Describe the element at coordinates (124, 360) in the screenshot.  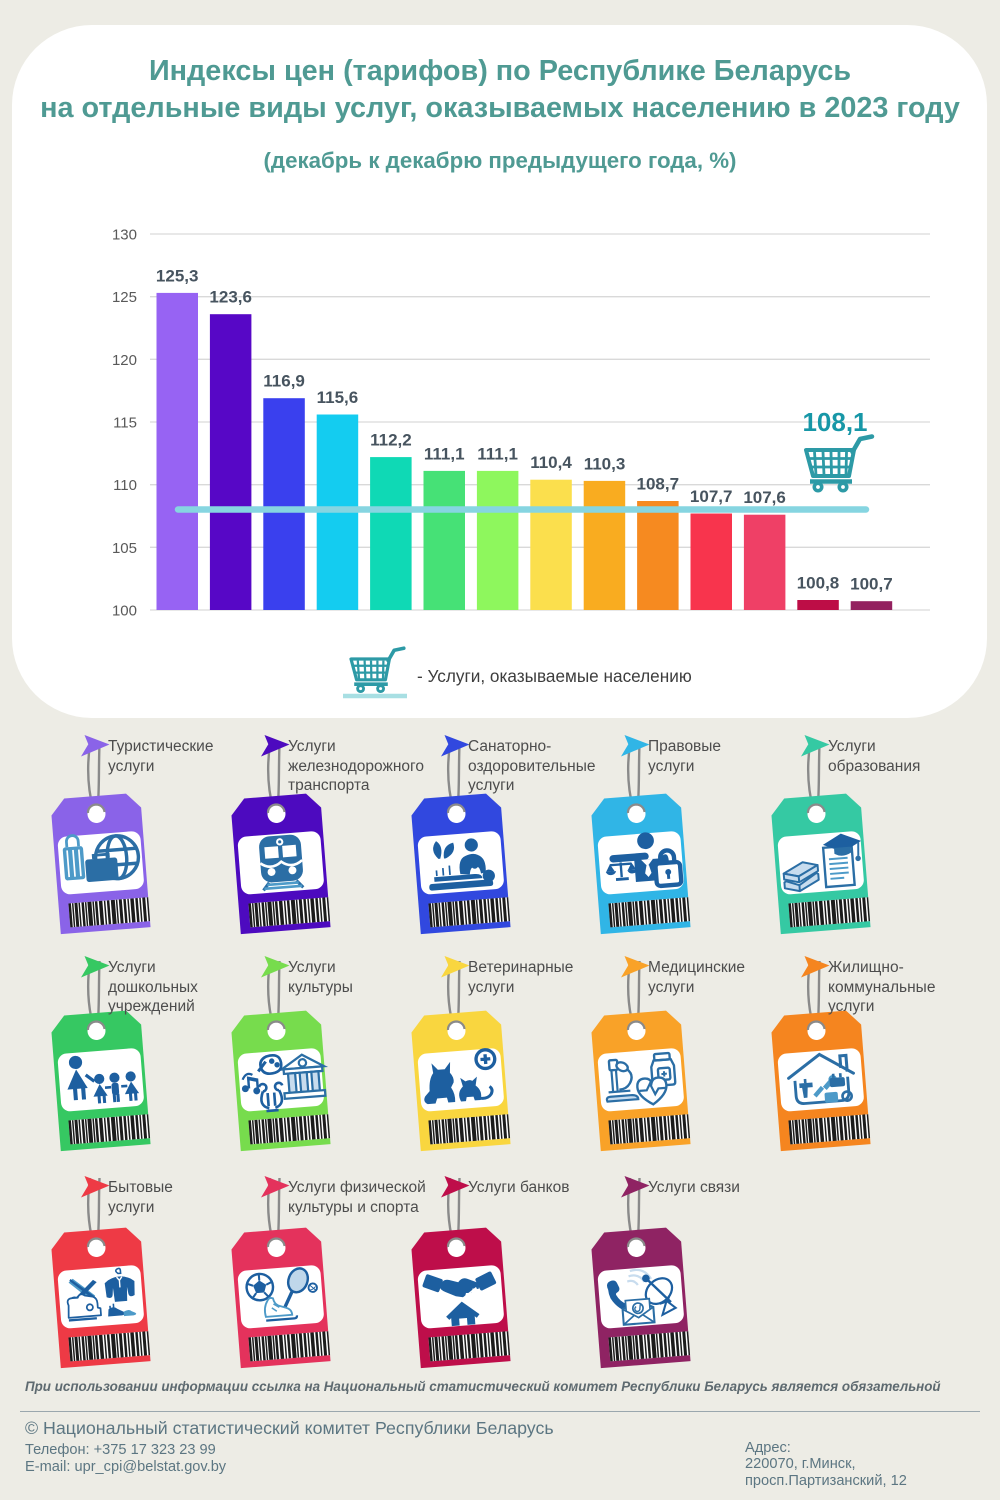
I see `svg-text: 120` at that location.